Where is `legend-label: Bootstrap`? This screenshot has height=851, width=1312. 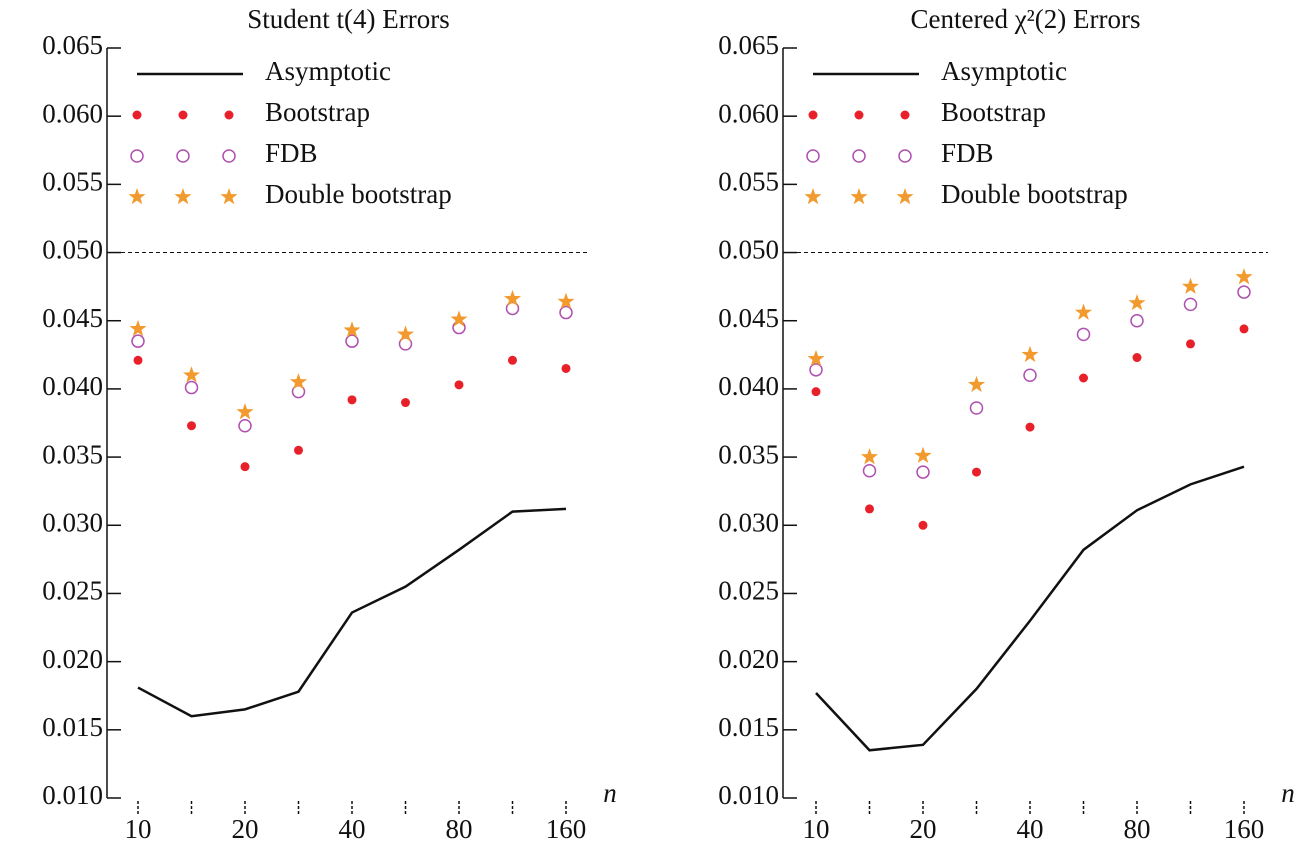 legend-label: Bootstrap is located at coordinates (317, 112).